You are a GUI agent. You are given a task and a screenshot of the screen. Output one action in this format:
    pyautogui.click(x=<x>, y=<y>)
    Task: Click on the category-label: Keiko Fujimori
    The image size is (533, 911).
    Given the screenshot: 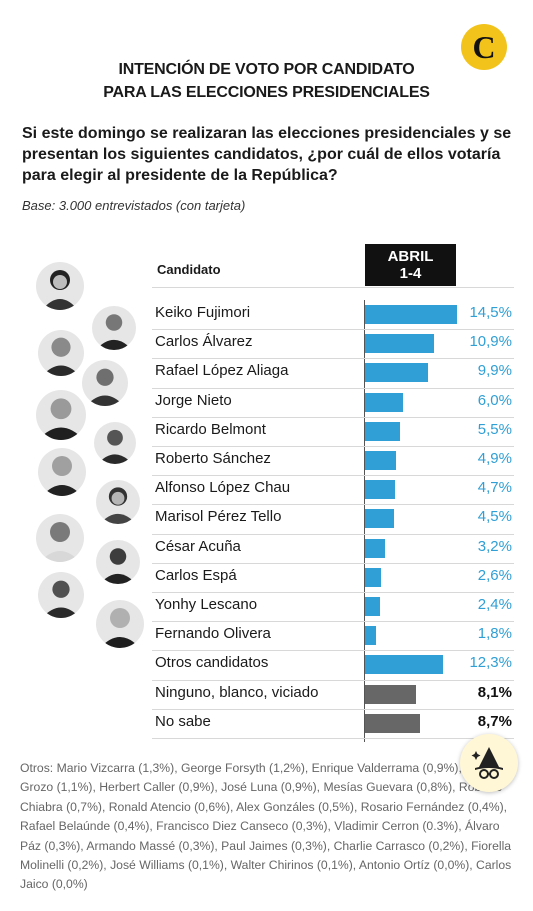 What is the action you would take?
    pyautogui.click(x=203, y=312)
    